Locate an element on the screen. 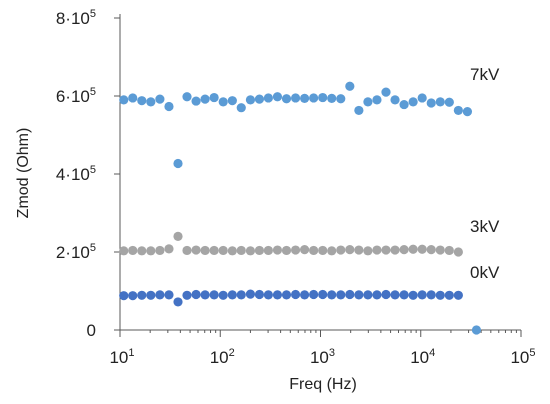 Image resolution: width=550 pixels, height=404 pixels. y-tick-label: 0 is located at coordinates (91, 330).